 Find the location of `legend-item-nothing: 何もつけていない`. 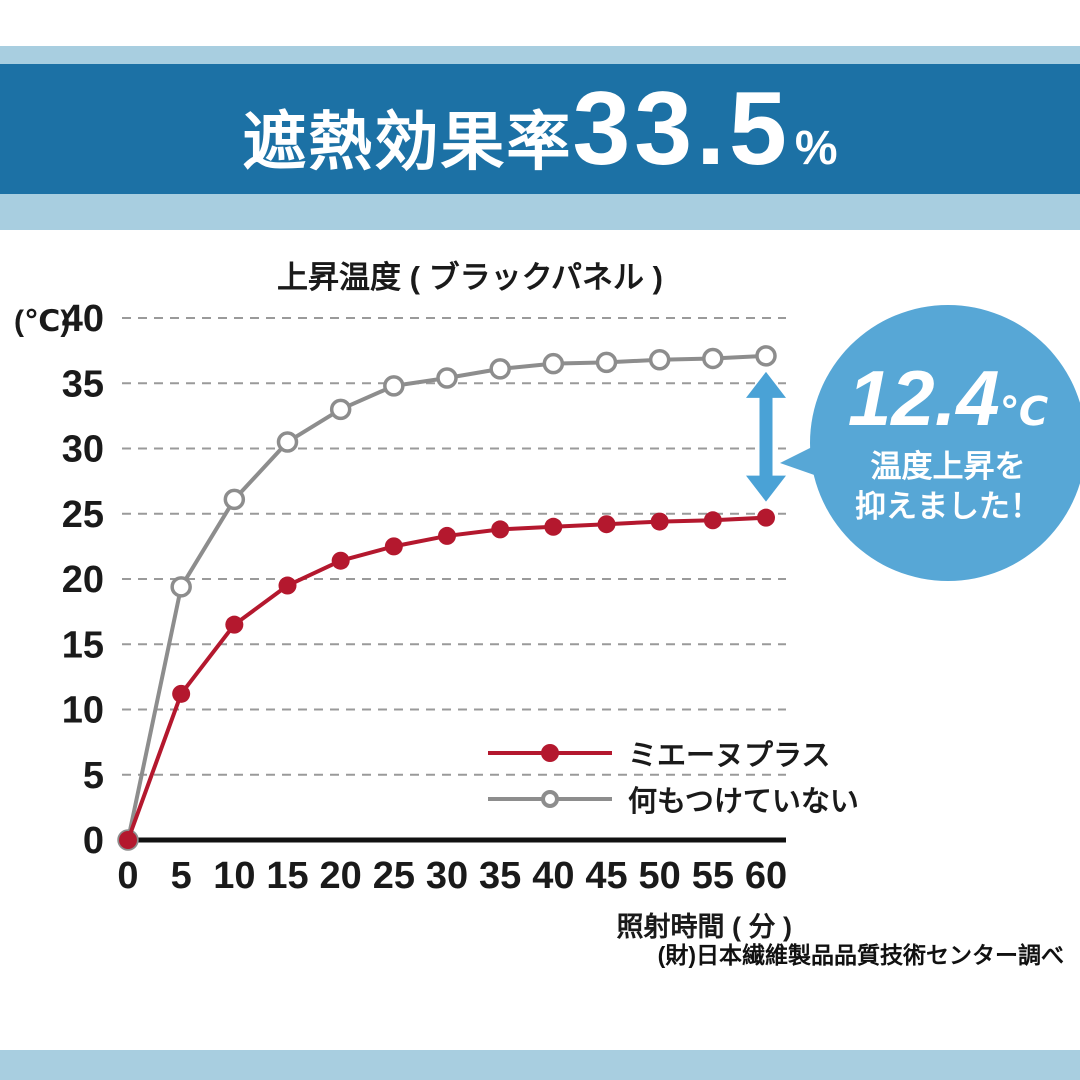

legend-item-nothing: 何もつけていない is located at coordinates (673, 801).